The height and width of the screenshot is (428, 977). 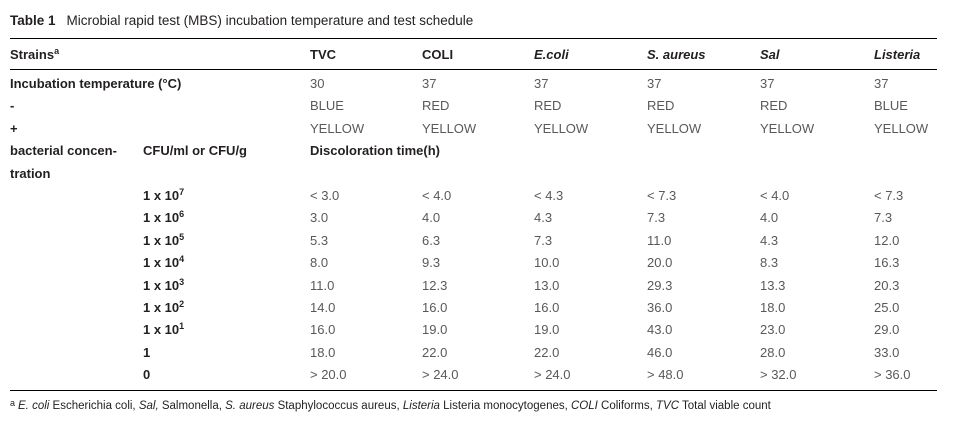 What do you see at coordinates (431, 218) in the screenshot?
I see `cell-value: 4.0` at bounding box center [431, 218].